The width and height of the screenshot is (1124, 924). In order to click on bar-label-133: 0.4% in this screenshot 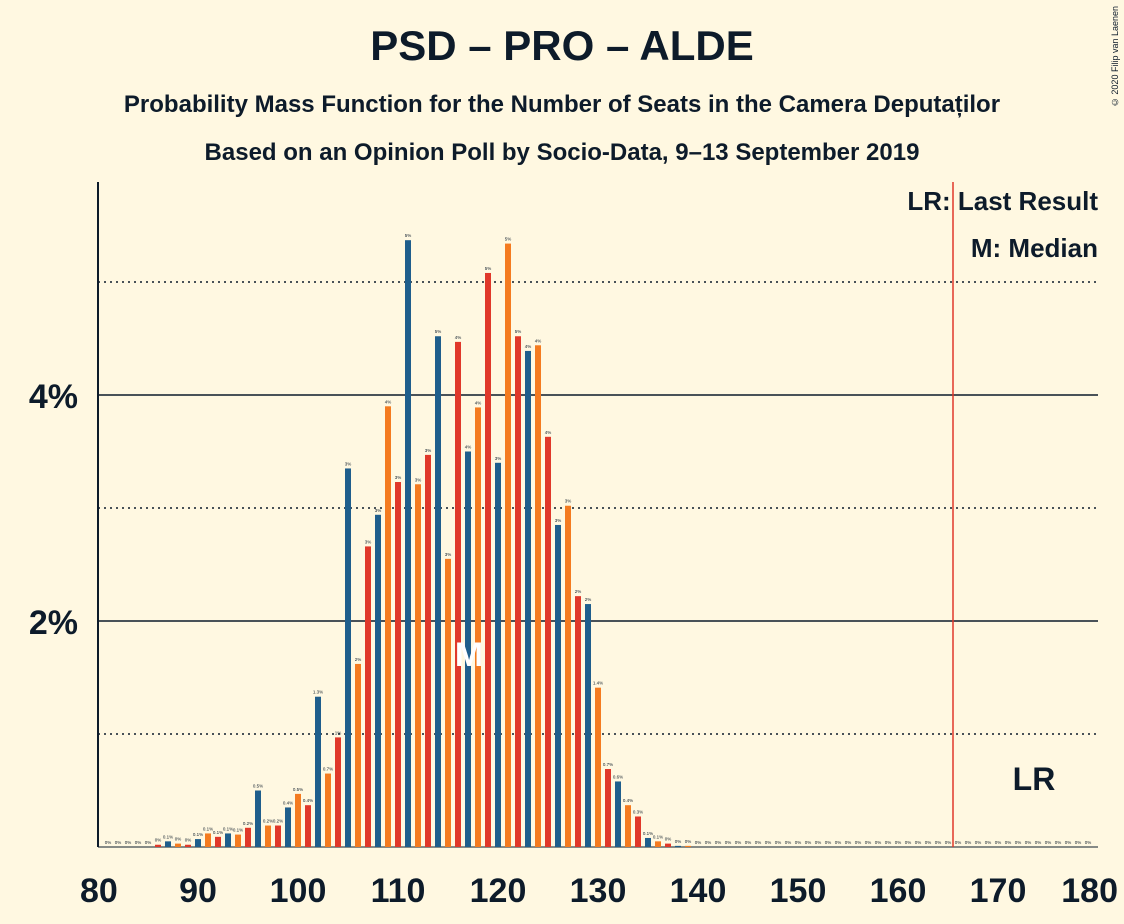, I will do `click(628, 800)`.